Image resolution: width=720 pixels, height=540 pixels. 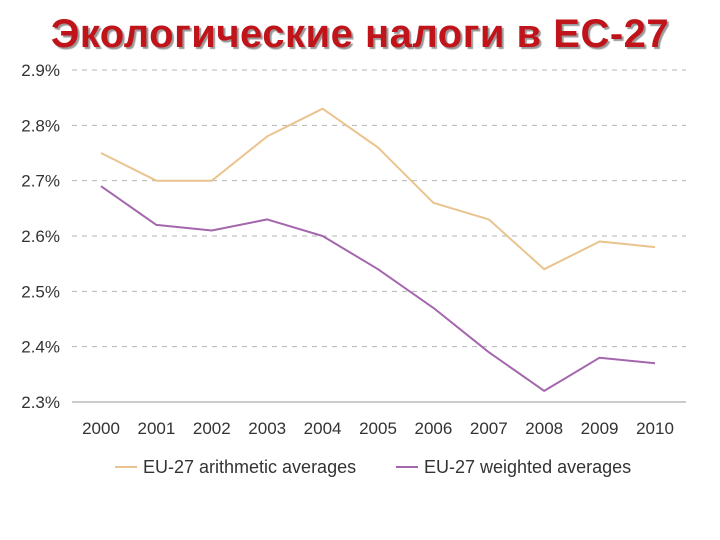 I want to click on x-tick-label: 2007, so click(x=489, y=428).